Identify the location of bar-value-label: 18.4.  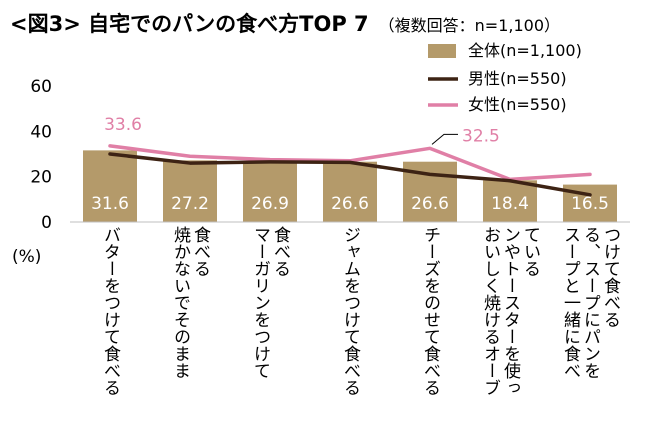
(510, 204).